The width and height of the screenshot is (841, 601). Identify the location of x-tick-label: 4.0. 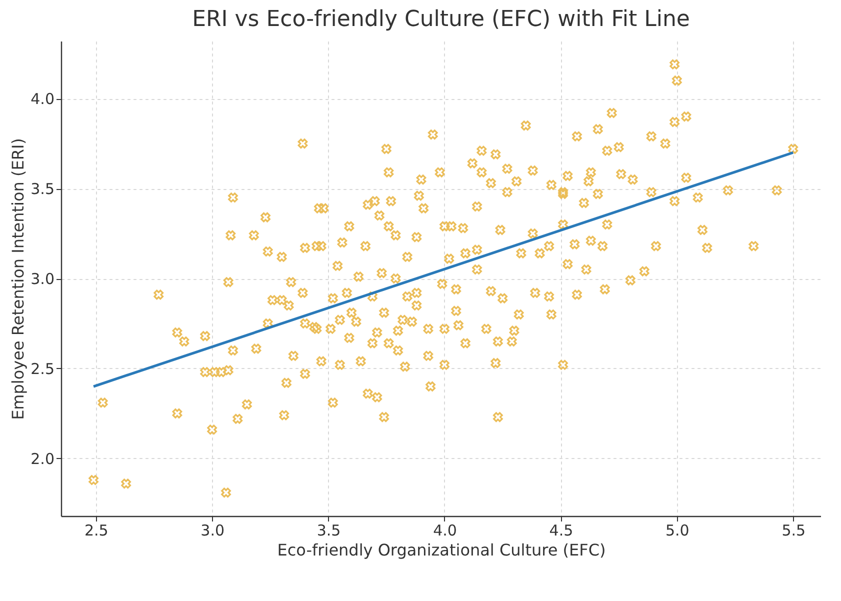
(445, 531).